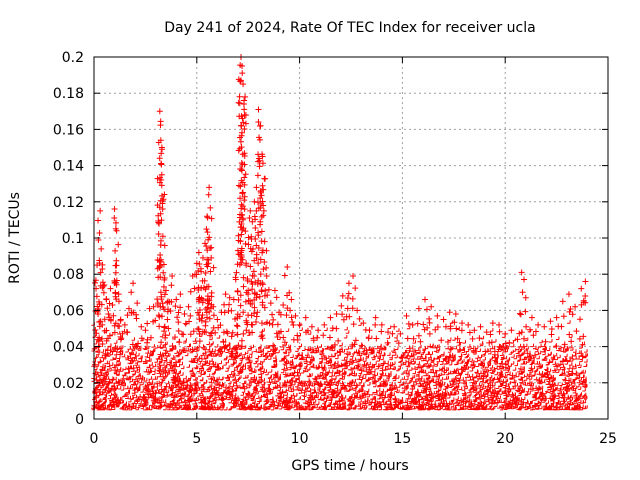 The height and width of the screenshot is (480, 640). Describe the element at coordinates (68, 203) in the screenshot. I see `y-tick-label: 0.12` at that location.